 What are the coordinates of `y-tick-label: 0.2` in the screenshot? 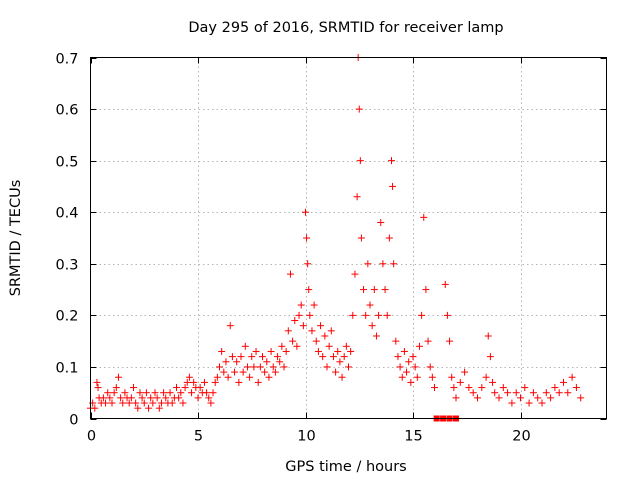 It's located at (66, 317).